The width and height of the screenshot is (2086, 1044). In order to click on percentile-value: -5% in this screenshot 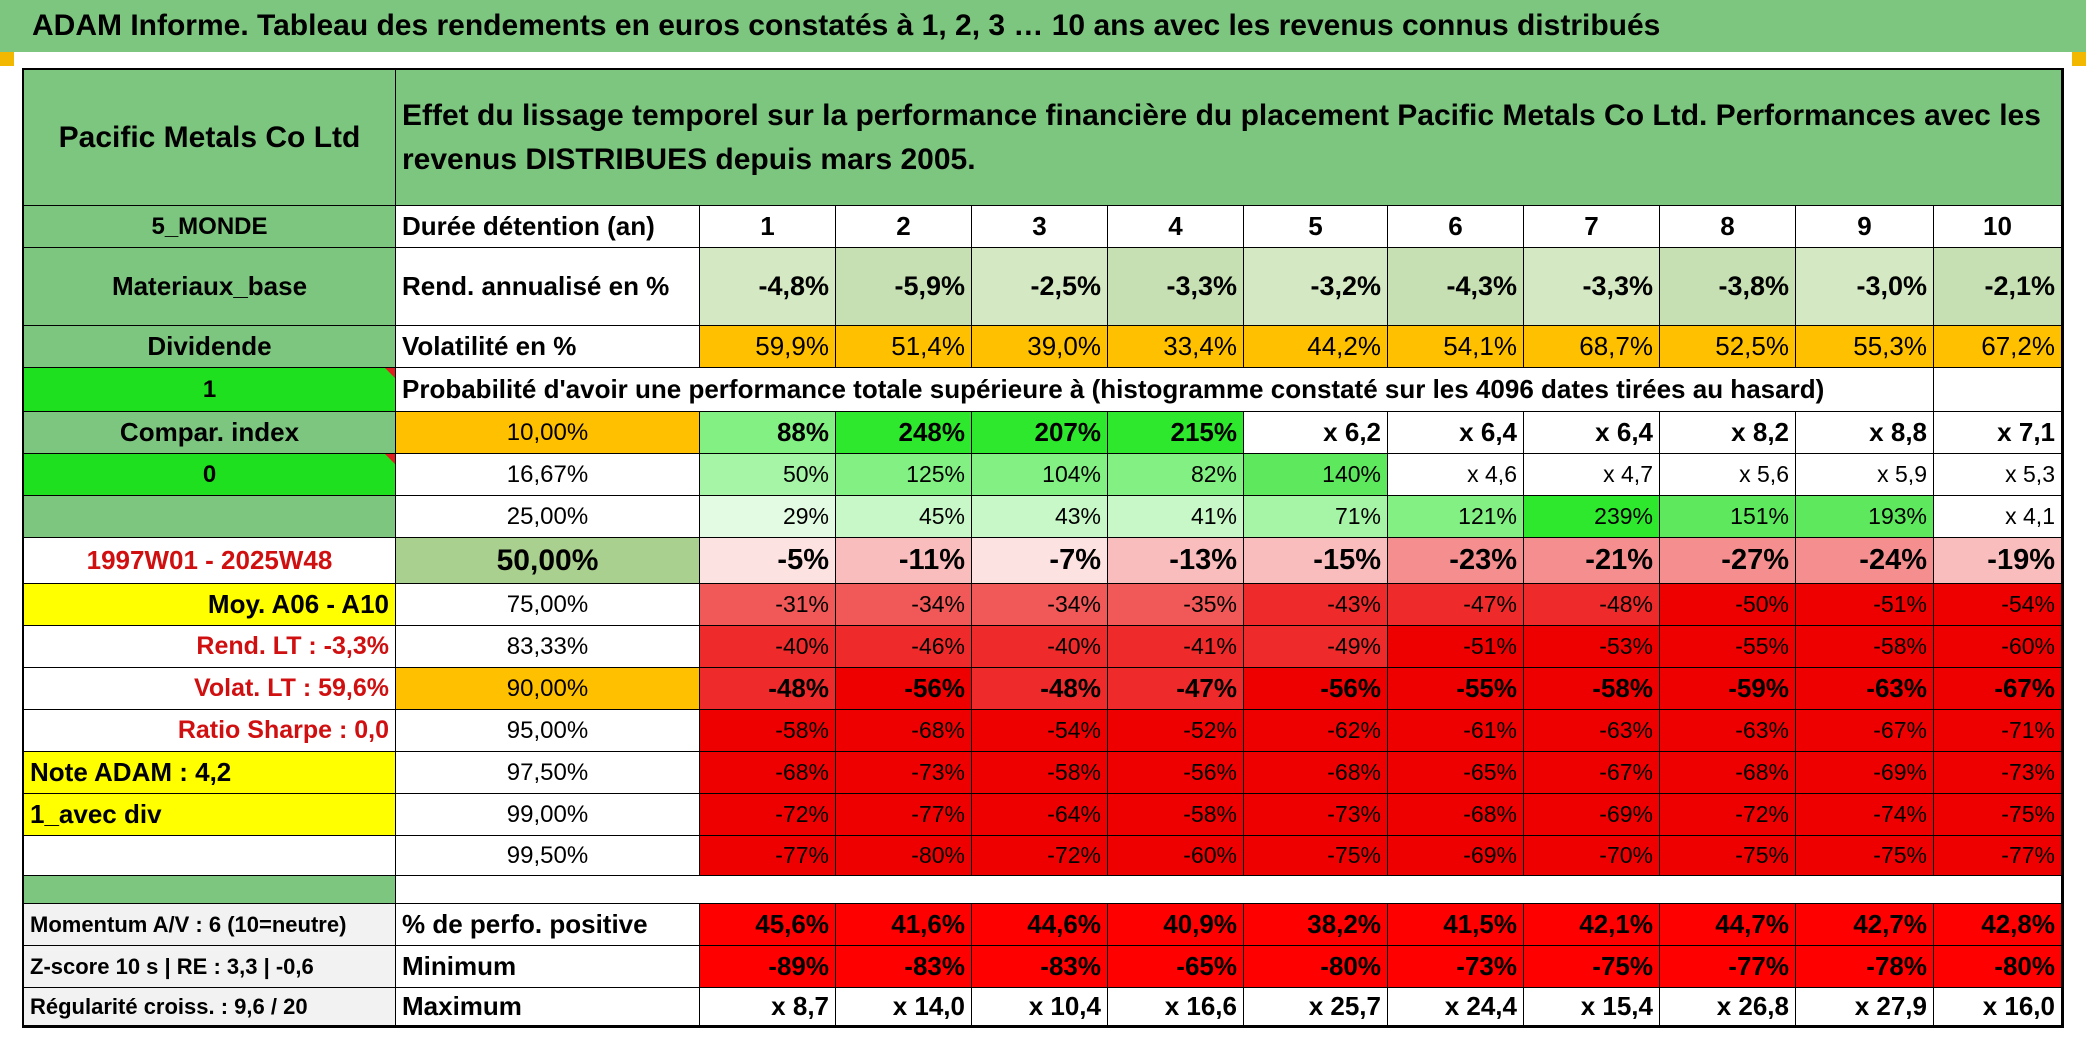, I will do `click(768, 561)`.